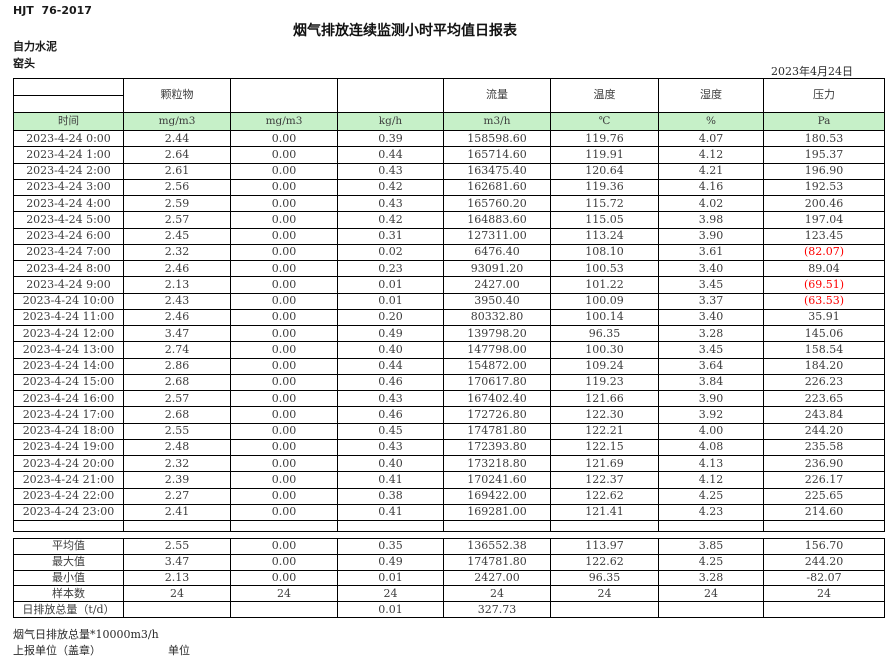  I want to click on value-cell: 226.17, so click(824, 480).